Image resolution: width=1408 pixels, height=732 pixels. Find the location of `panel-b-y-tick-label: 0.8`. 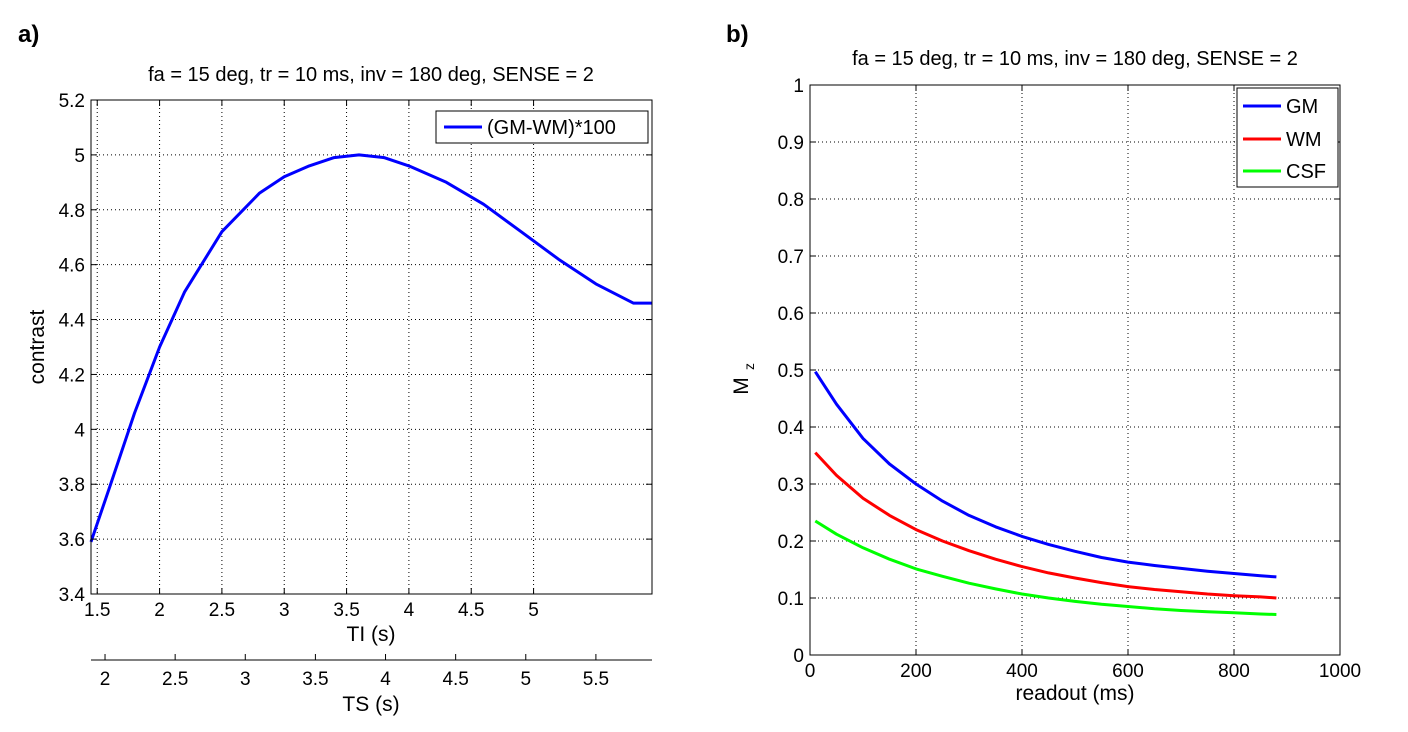

panel-b-y-tick-label: 0.8 is located at coordinates (791, 200).